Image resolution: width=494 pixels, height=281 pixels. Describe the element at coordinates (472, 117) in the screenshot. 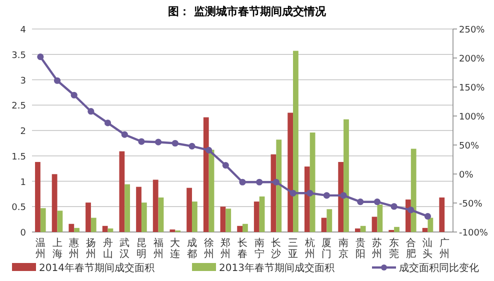

I see `y2-tick-label: 100%` at that location.